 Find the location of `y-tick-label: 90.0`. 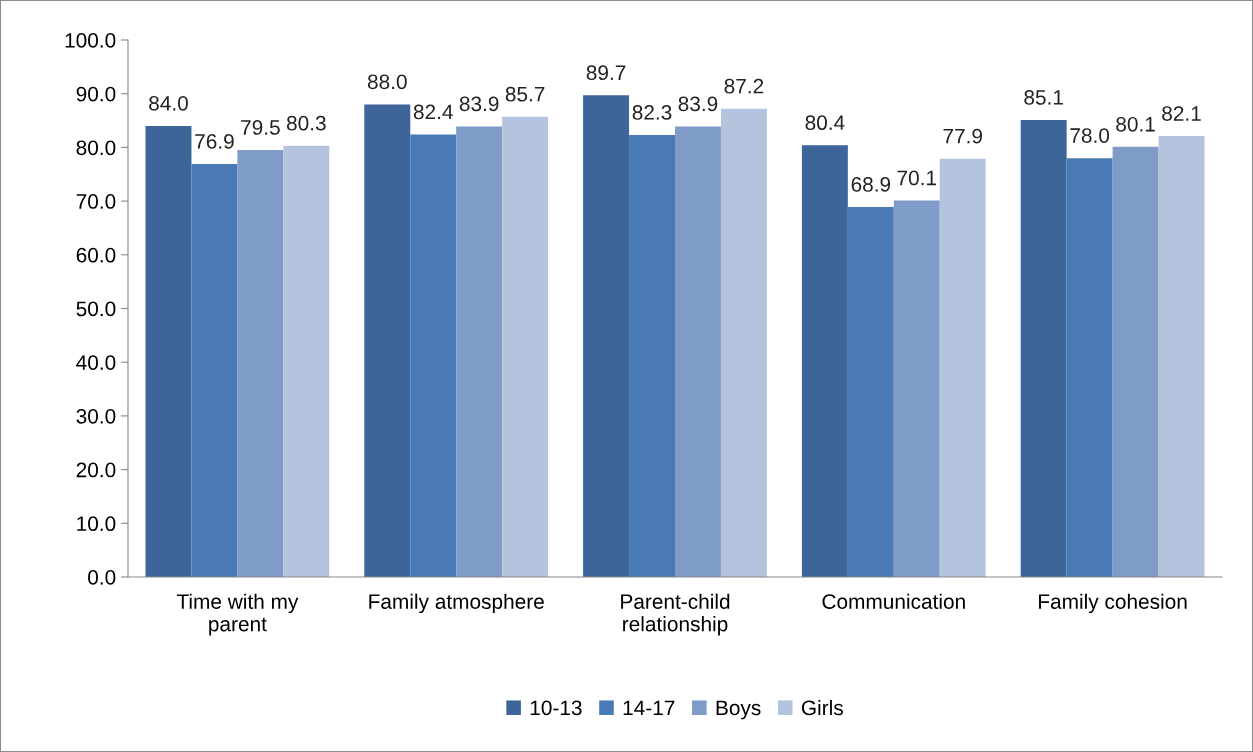

y-tick-label: 90.0 is located at coordinates (96, 94).